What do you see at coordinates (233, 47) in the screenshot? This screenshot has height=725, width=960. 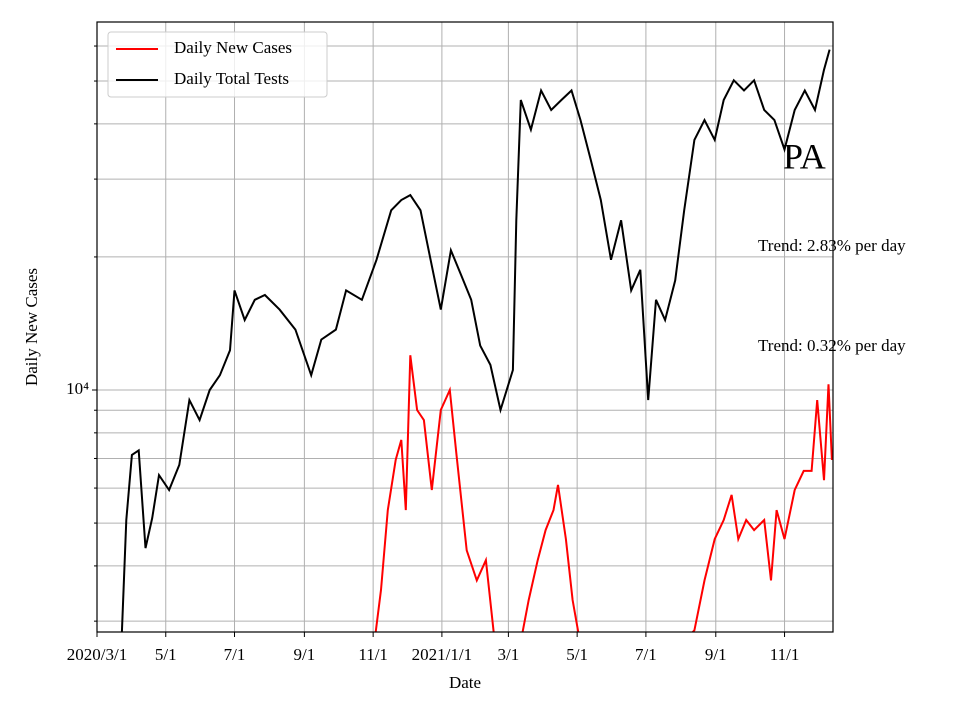 I see `legend-label: Daily New Cases` at bounding box center [233, 47].